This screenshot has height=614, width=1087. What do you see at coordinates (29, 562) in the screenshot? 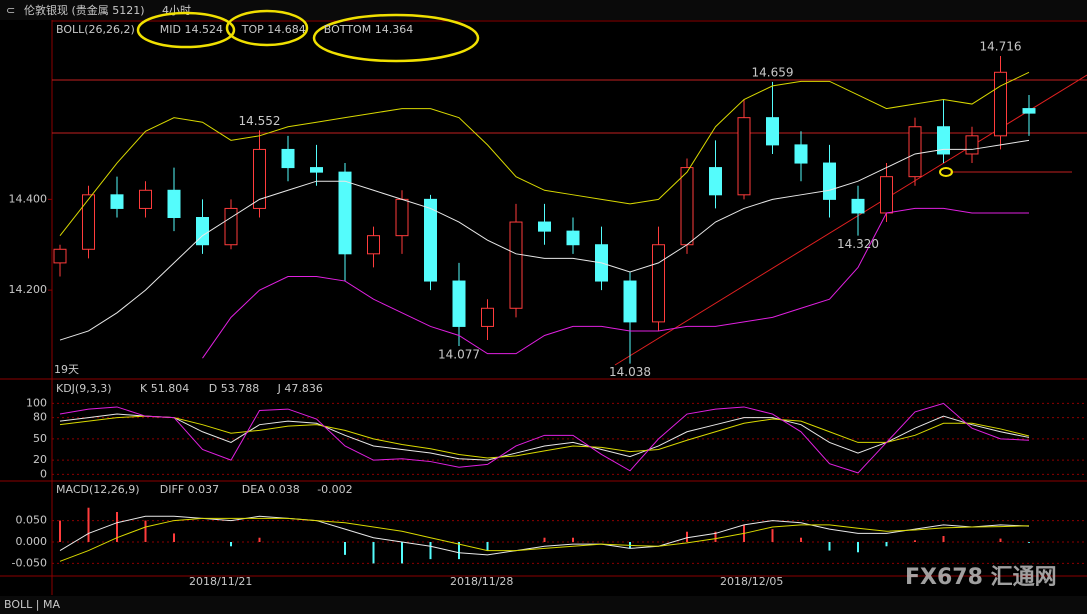
I see `y-tick-label: -0.050` at bounding box center [29, 562].